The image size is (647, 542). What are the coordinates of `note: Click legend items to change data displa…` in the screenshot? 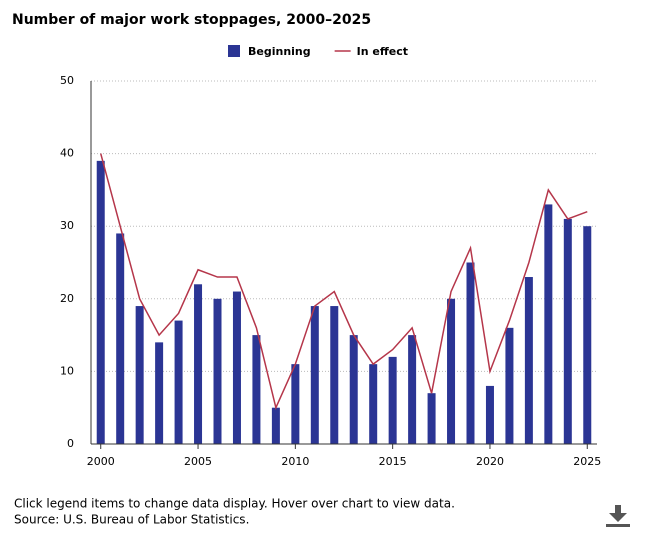 It's located at (234, 504).